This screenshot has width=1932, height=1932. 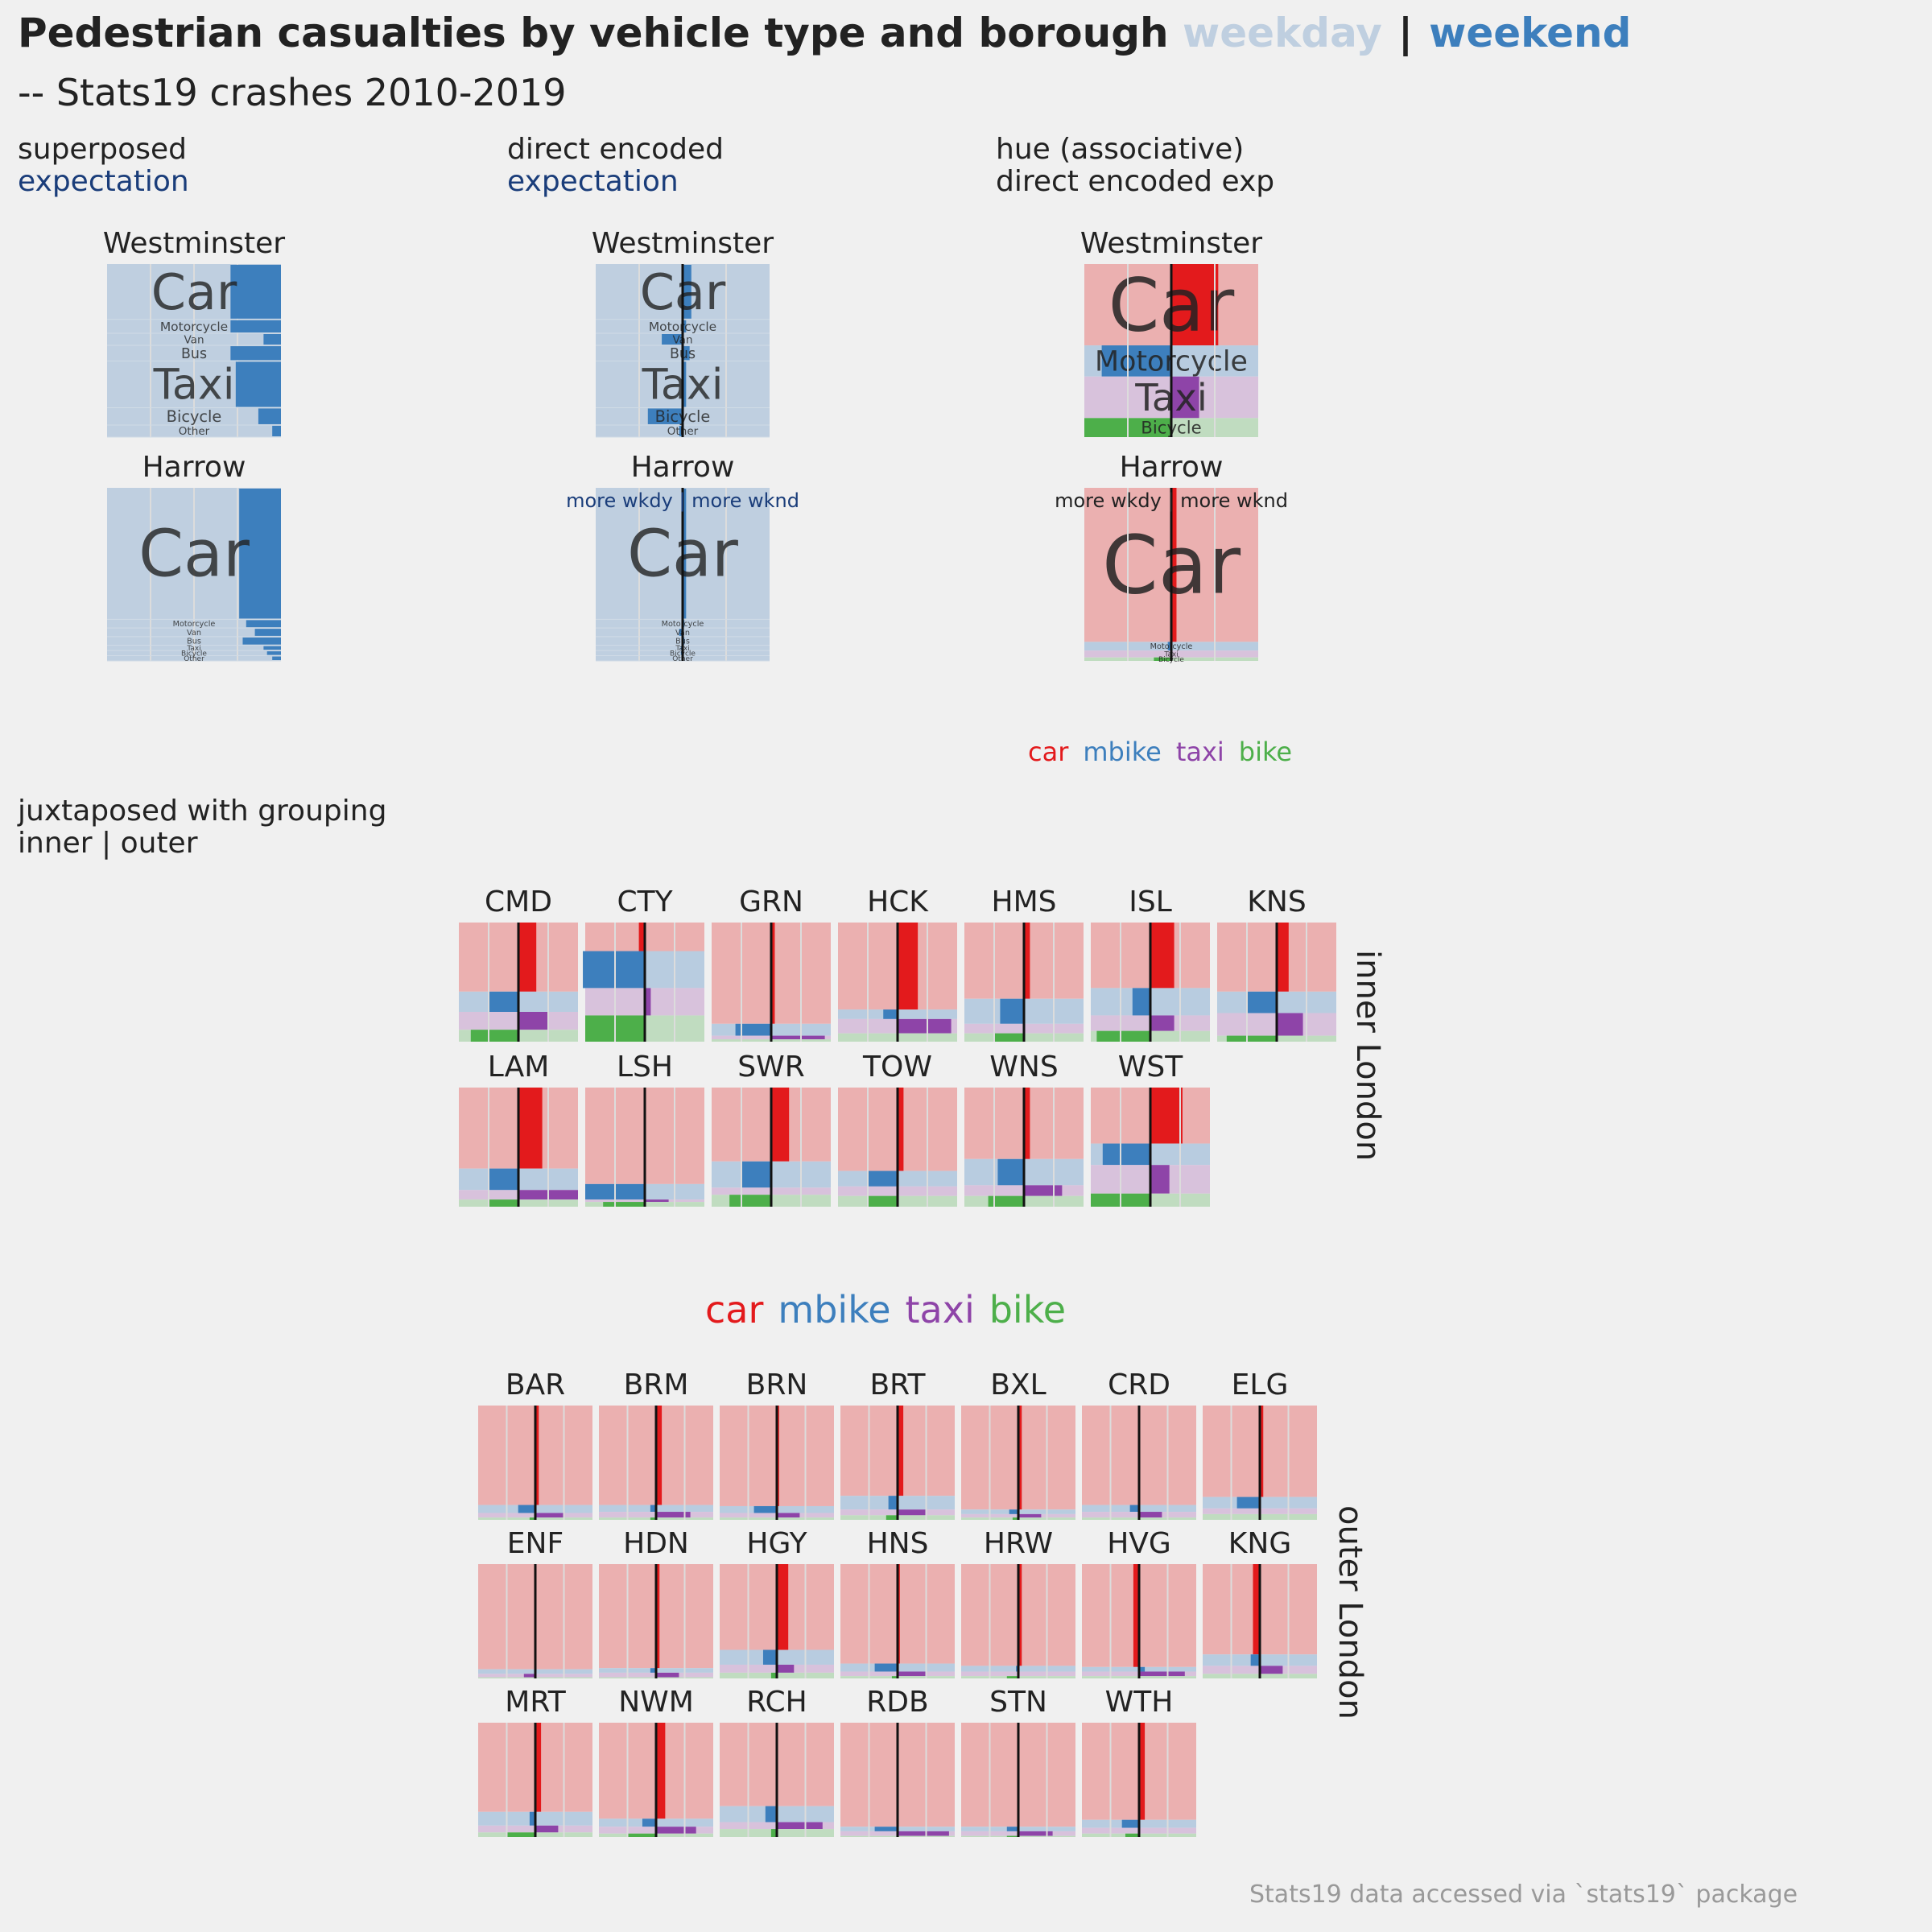 I want to click on borough-title: NWM, so click(x=656, y=1702).